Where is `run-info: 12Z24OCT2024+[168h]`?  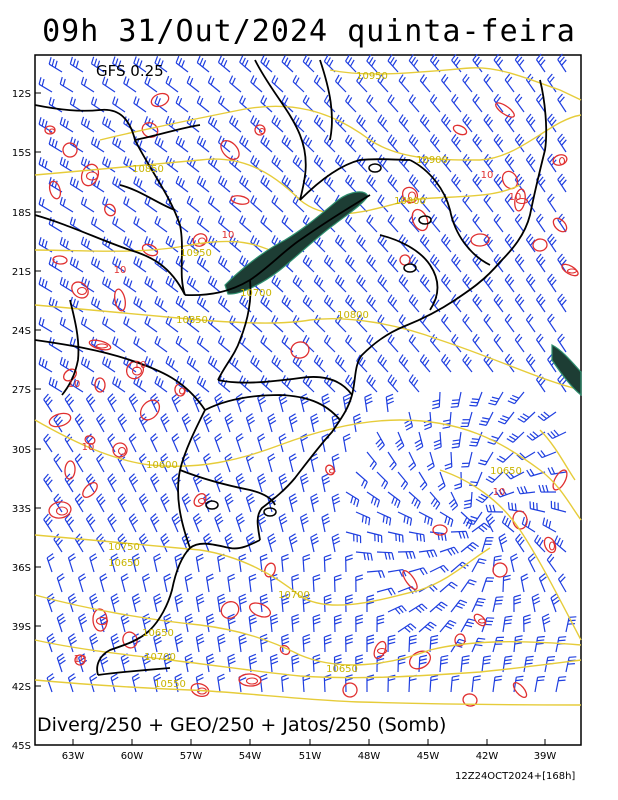 run-info: 12Z24OCT2024+[168h] is located at coordinates (515, 776).